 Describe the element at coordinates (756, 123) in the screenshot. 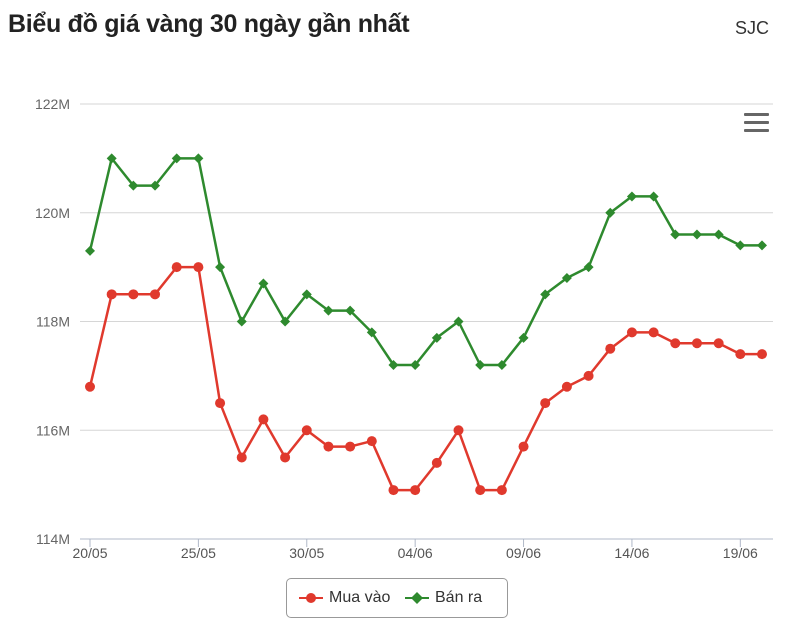

I see `hamburger-menu-icon` at that location.